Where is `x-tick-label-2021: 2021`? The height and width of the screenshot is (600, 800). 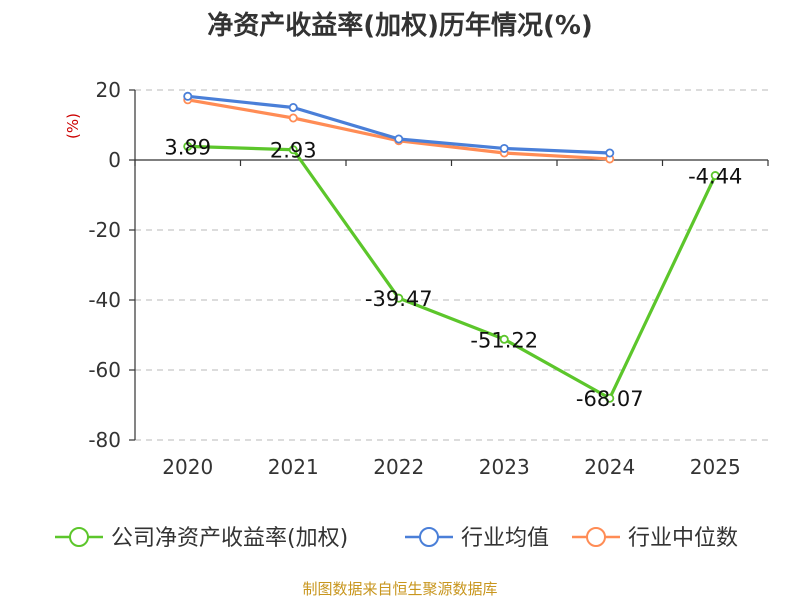 x-tick-label-2021: 2021 is located at coordinates (293, 467).